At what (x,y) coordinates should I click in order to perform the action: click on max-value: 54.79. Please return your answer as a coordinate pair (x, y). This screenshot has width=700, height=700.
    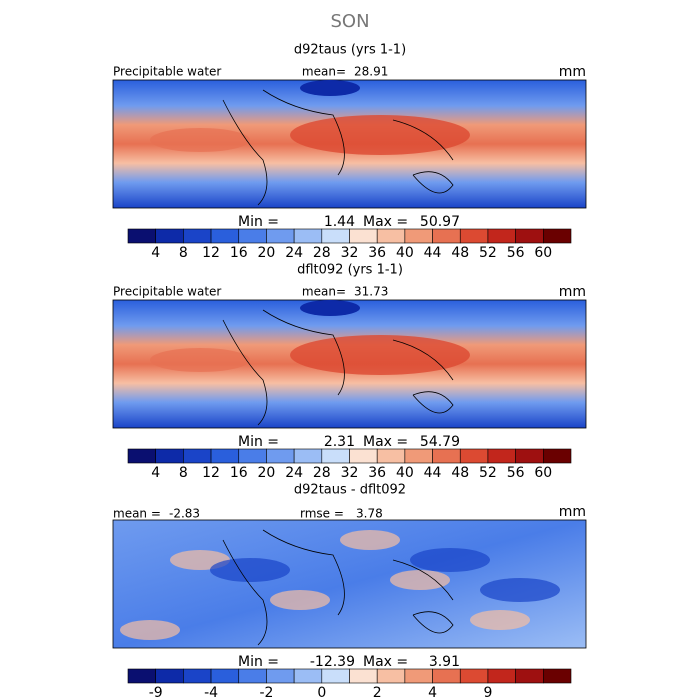
    Looking at the image, I should click on (440, 442).